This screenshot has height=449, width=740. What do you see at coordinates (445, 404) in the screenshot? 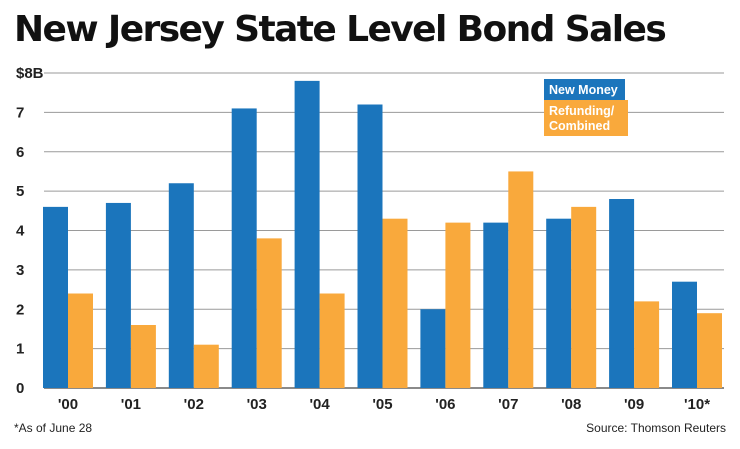
I see `x-tick-label: '06` at bounding box center [445, 404].